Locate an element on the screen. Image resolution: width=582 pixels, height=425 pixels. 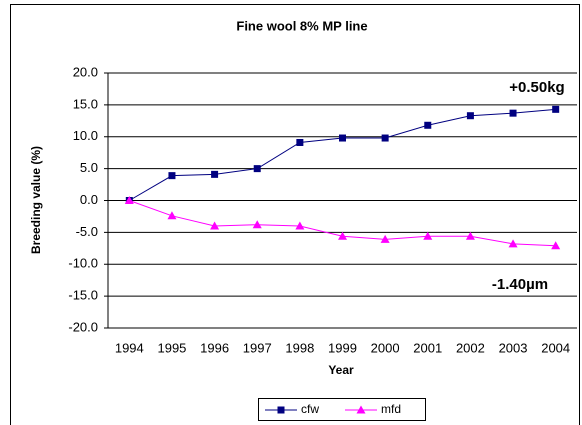
annotation: -1.40µm is located at coordinates (520, 284).